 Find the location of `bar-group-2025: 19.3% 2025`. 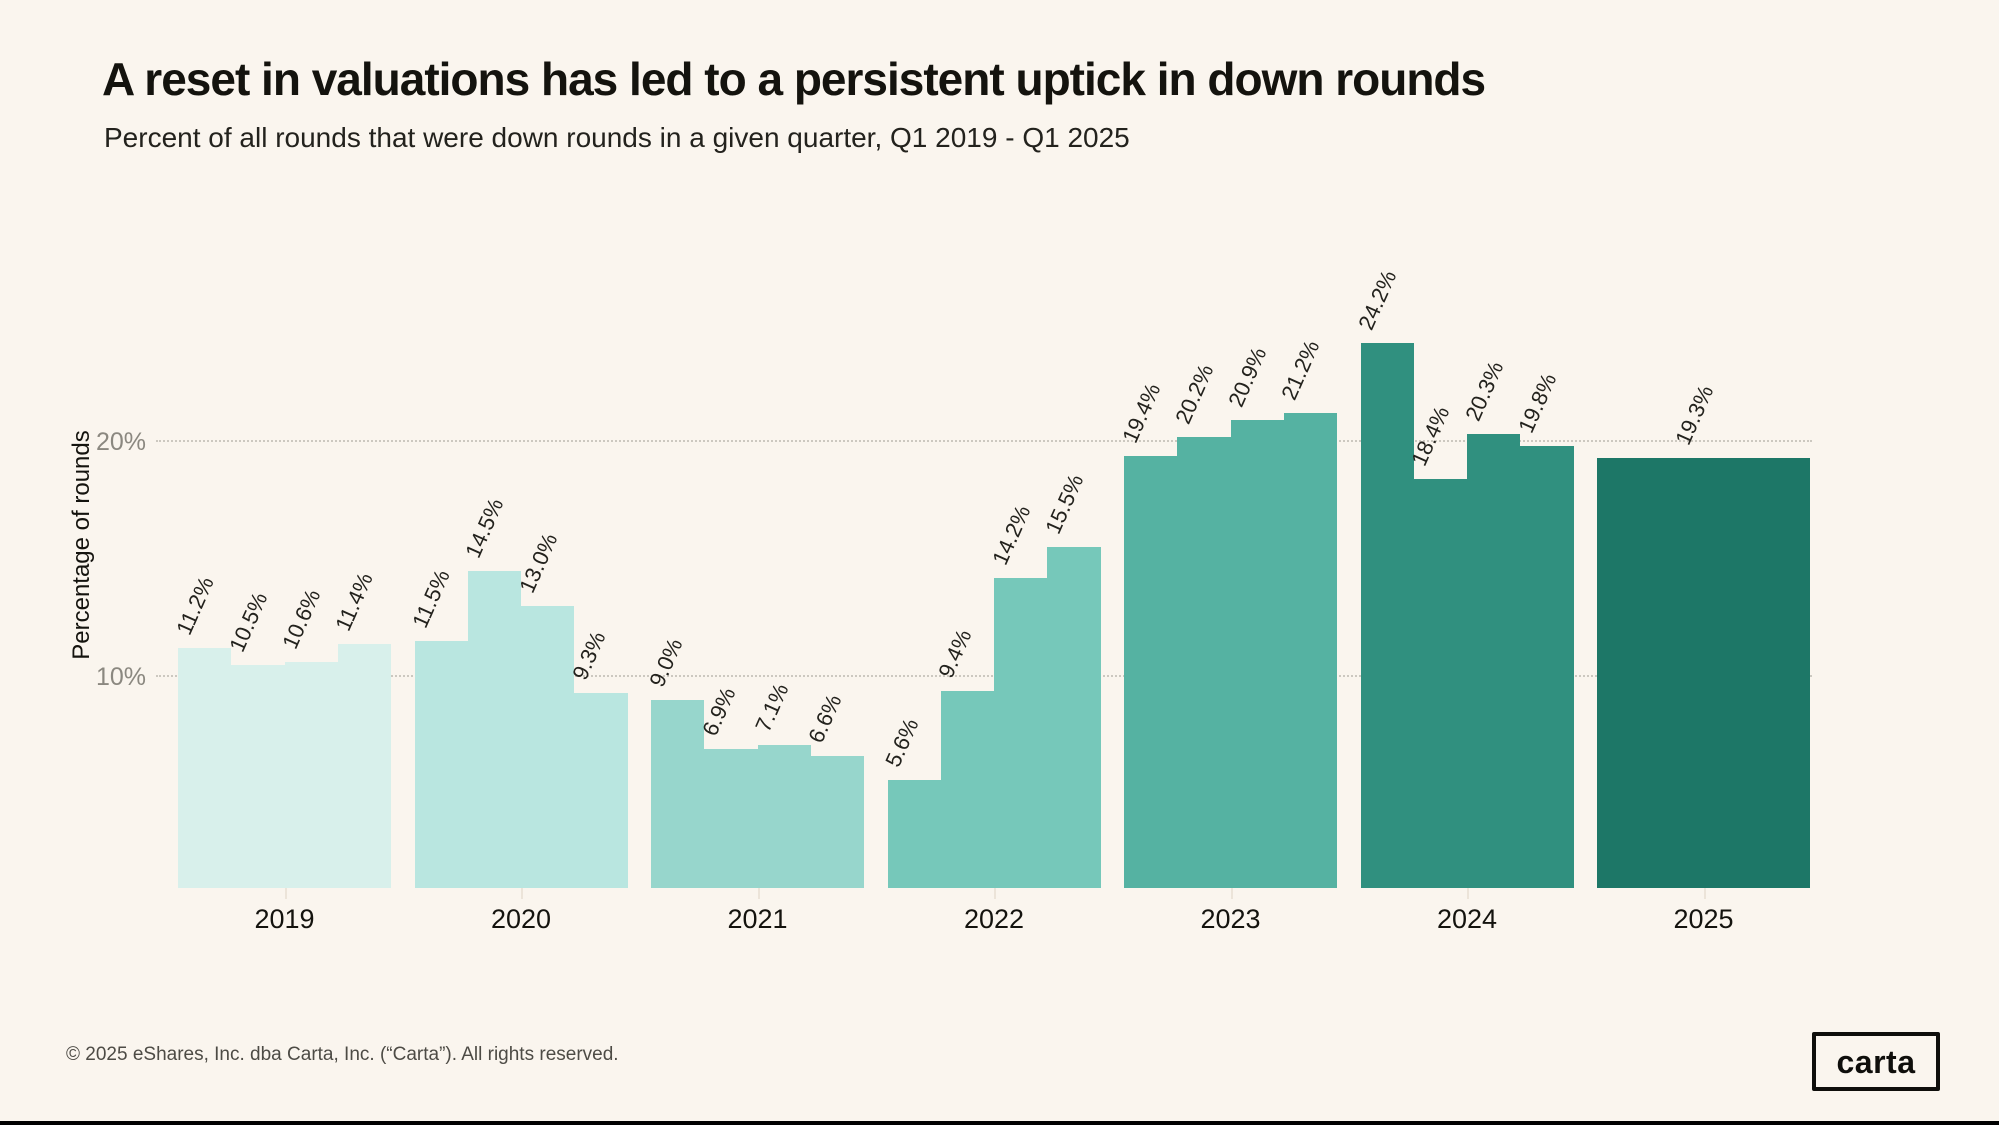

bar-group-2025: 19.3% 2025 is located at coordinates (1703, 570).